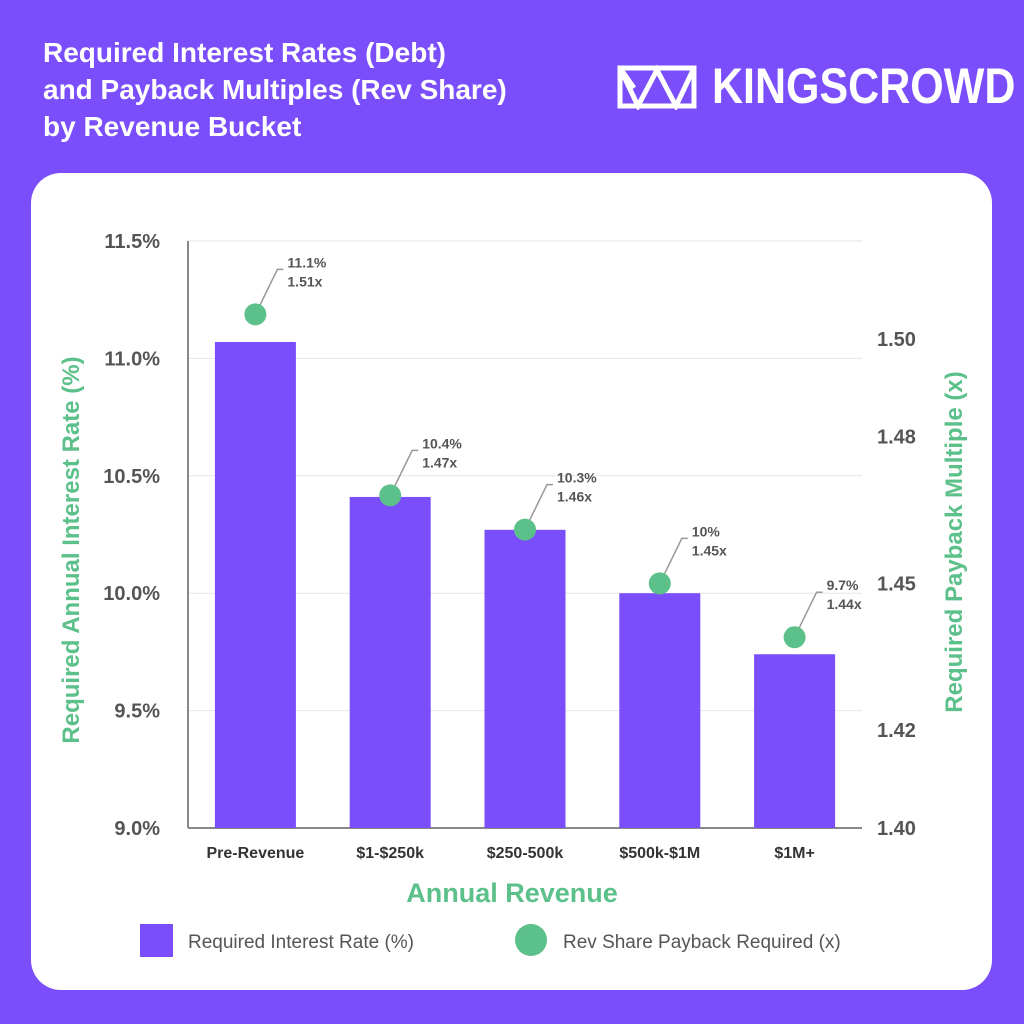 The width and height of the screenshot is (1024, 1024). I want to click on crown-logo-icon, so click(657, 87).